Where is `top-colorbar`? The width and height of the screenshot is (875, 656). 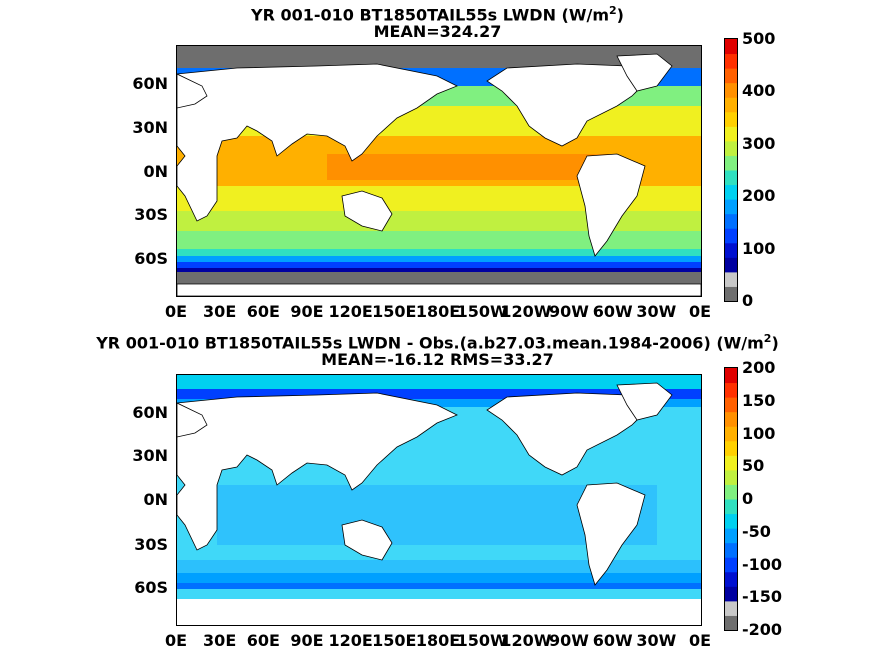
top-colorbar is located at coordinates (731, 170).